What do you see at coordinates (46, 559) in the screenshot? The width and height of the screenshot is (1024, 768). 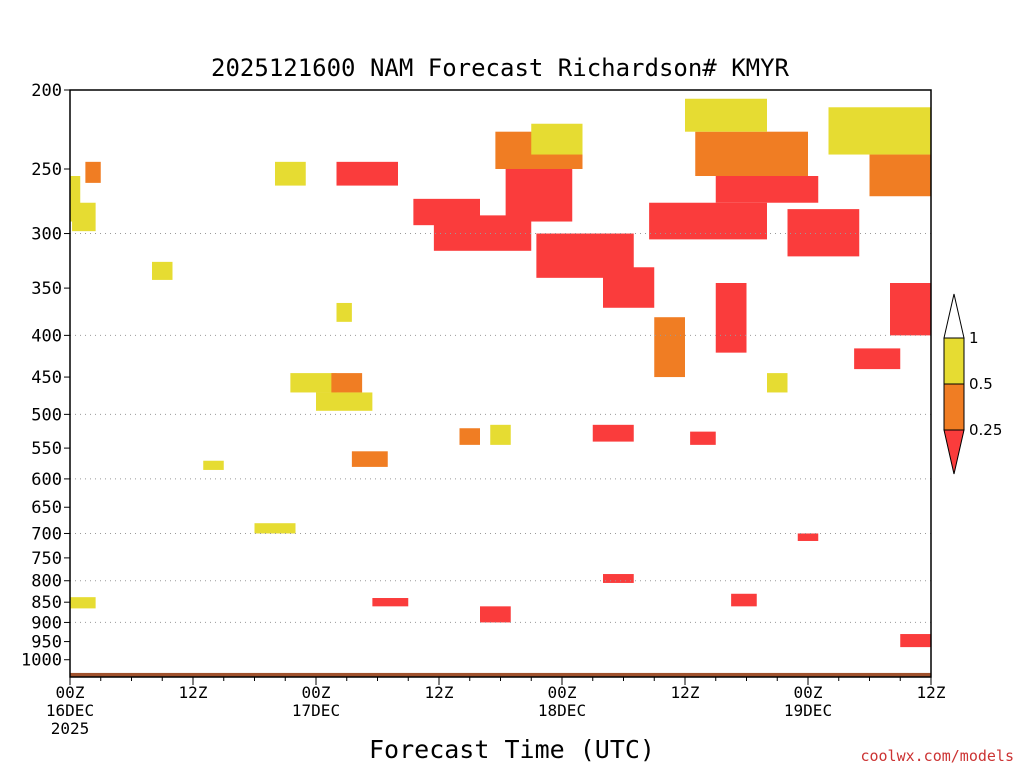 I see `y-tick-label-750: 750` at bounding box center [46, 559].